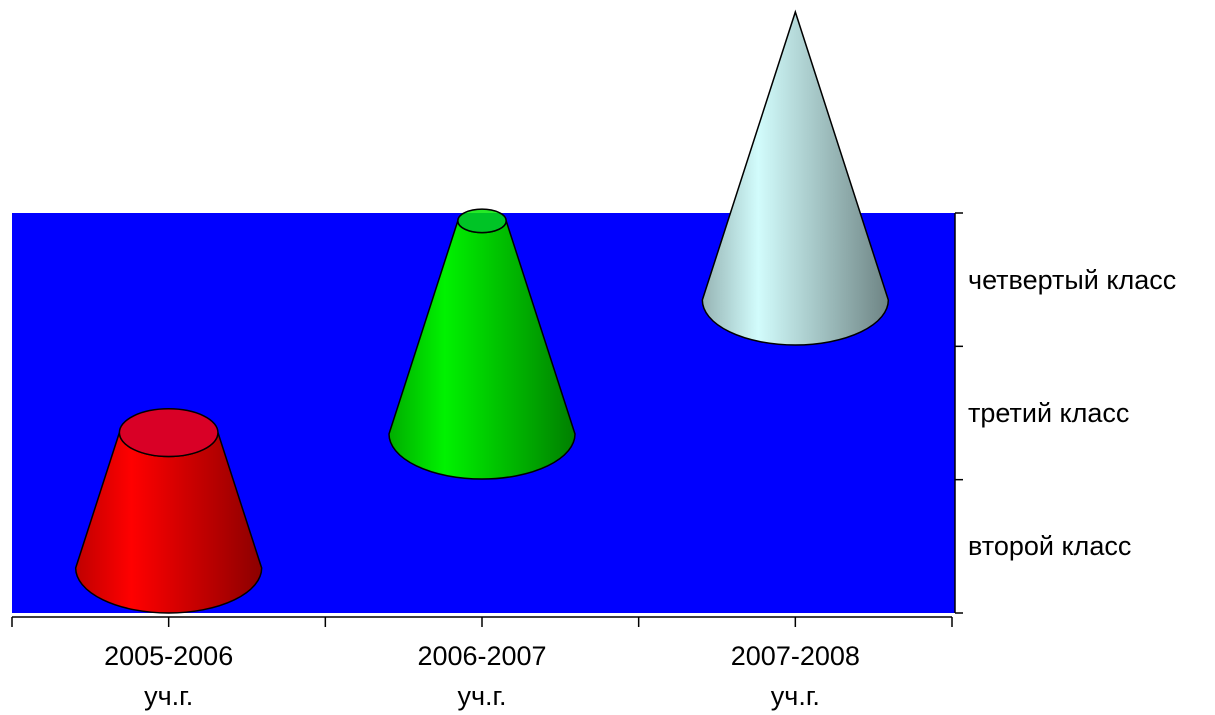 The height and width of the screenshot is (715, 1215). Describe the element at coordinates (795, 177) in the screenshot. I see `cone` at that location.